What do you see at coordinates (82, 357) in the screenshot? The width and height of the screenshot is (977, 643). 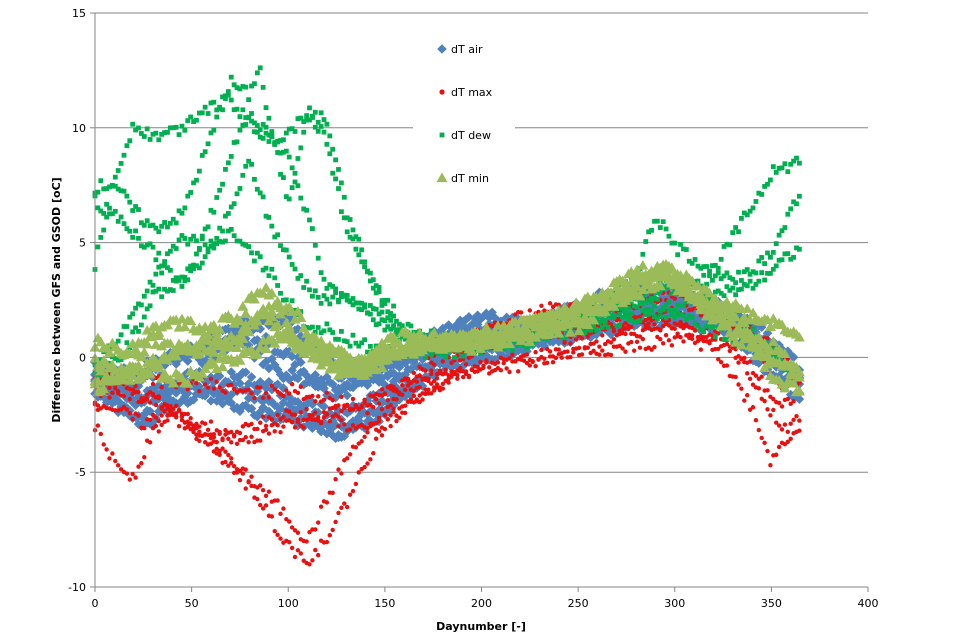 I see `y-tick-label: 0` at bounding box center [82, 357].